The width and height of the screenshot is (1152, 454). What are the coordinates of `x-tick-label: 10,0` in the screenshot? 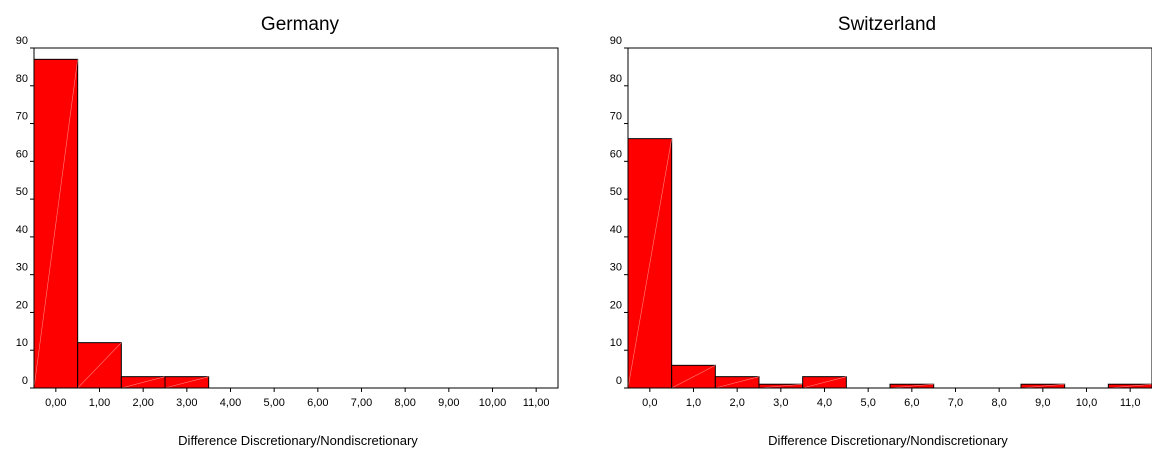 It's located at (1086, 403).